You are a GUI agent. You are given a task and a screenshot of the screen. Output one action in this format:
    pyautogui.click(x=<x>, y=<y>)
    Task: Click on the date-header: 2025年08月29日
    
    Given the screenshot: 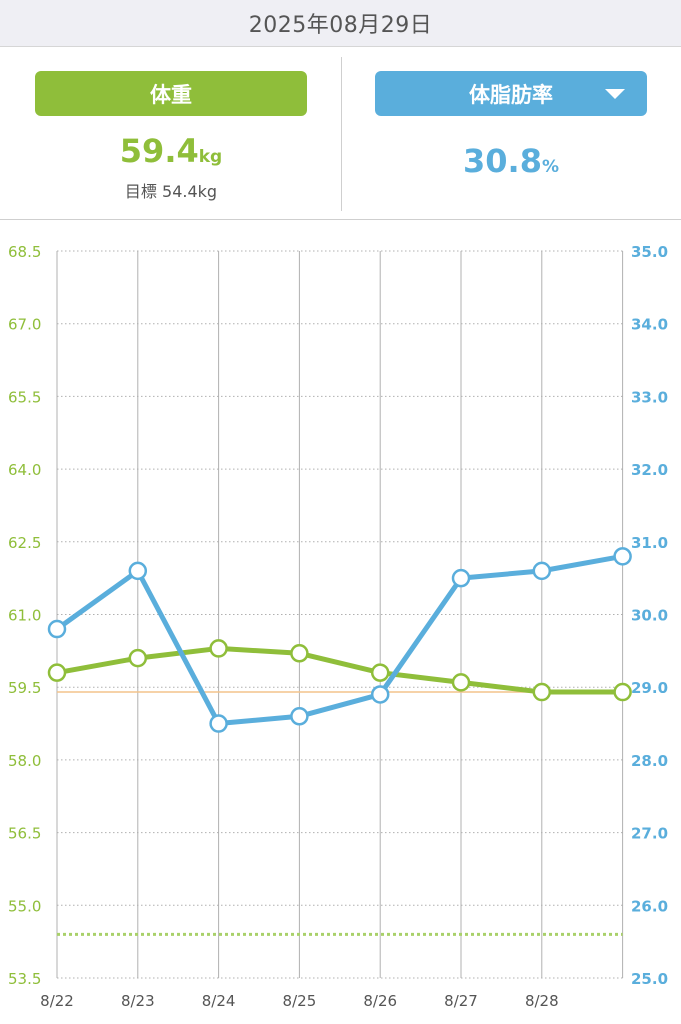 What is the action you would take?
    pyautogui.click(x=340, y=23)
    